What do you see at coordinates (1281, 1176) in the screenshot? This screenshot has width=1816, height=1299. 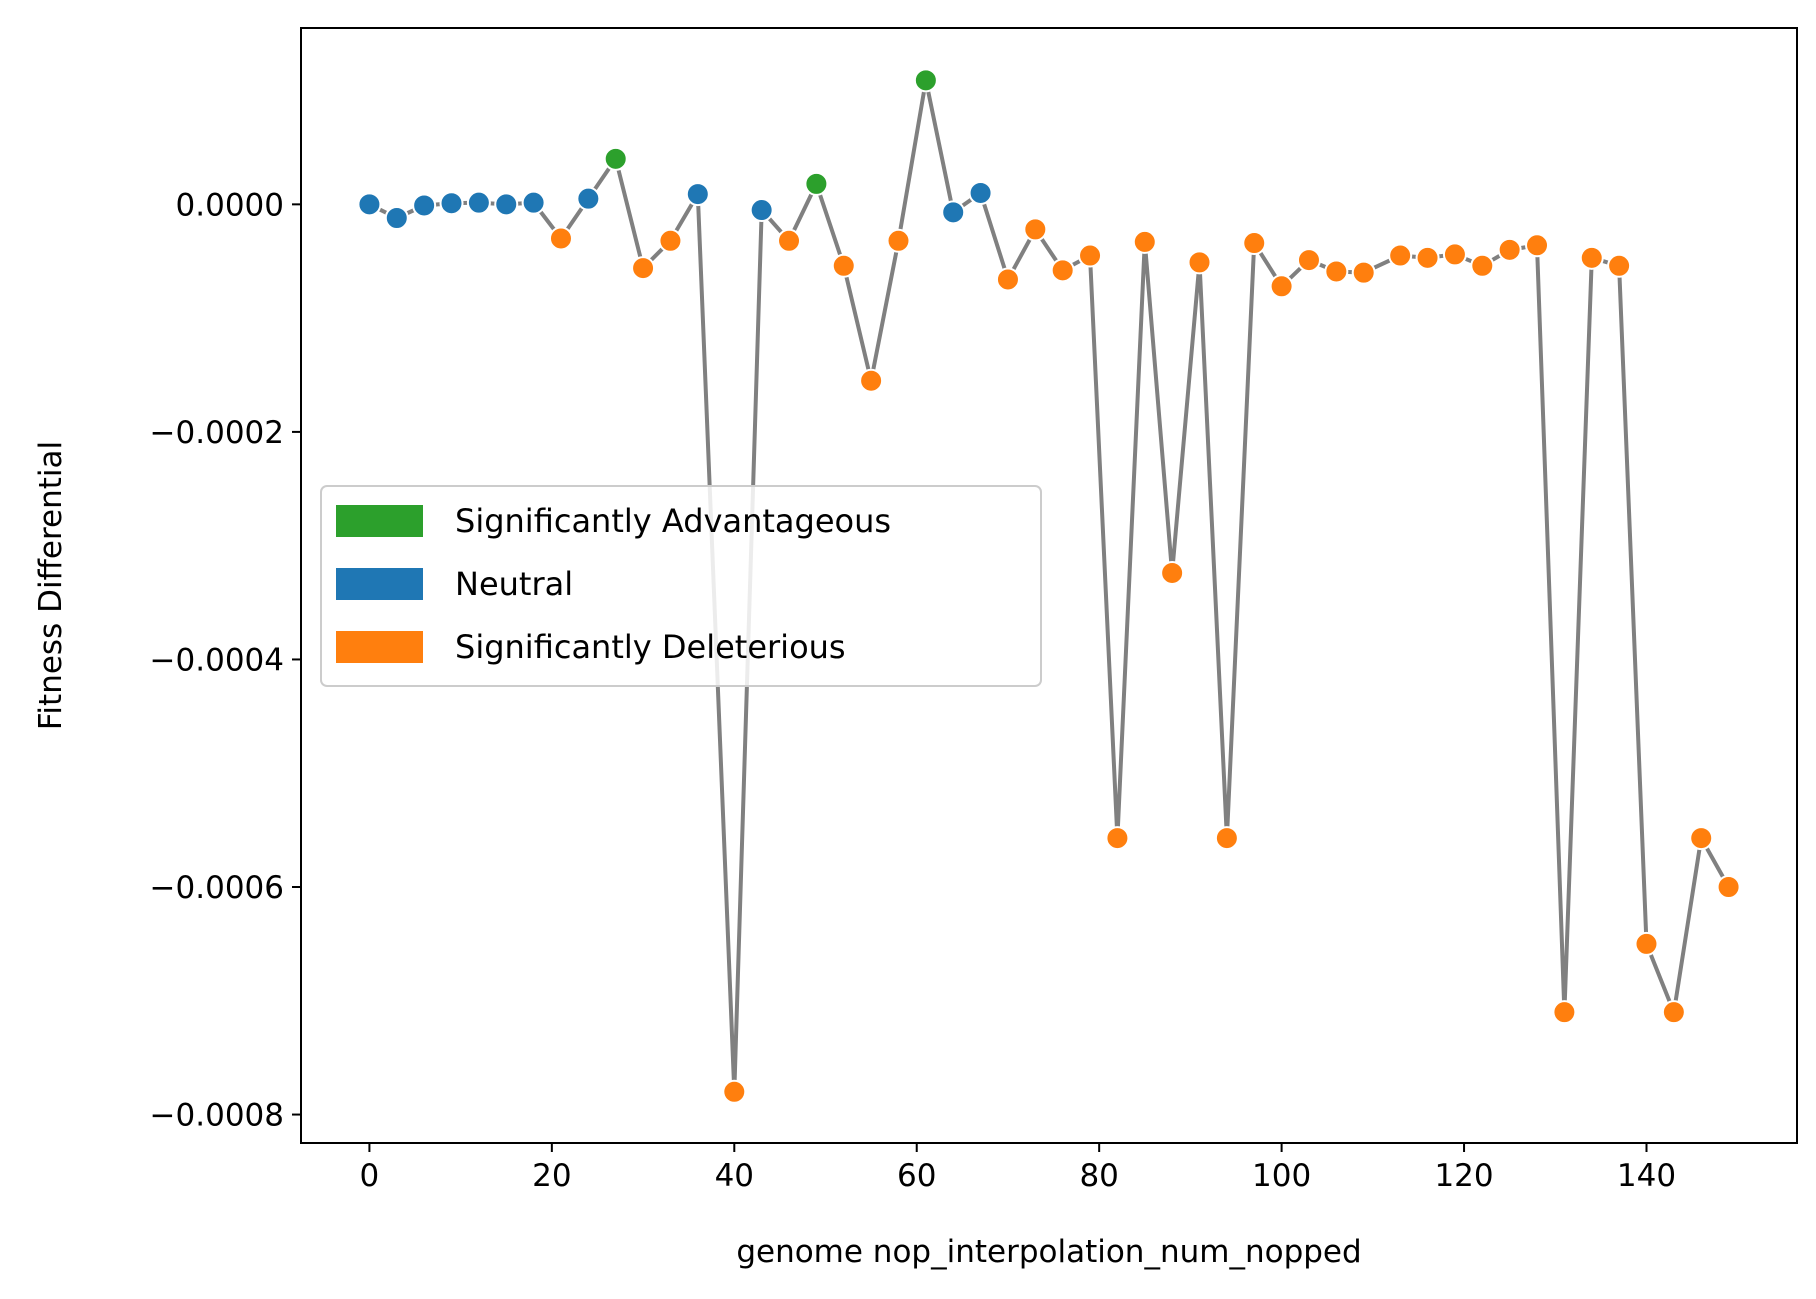 I see `x-tick-label: 100` at bounding box center [1281, 1176].